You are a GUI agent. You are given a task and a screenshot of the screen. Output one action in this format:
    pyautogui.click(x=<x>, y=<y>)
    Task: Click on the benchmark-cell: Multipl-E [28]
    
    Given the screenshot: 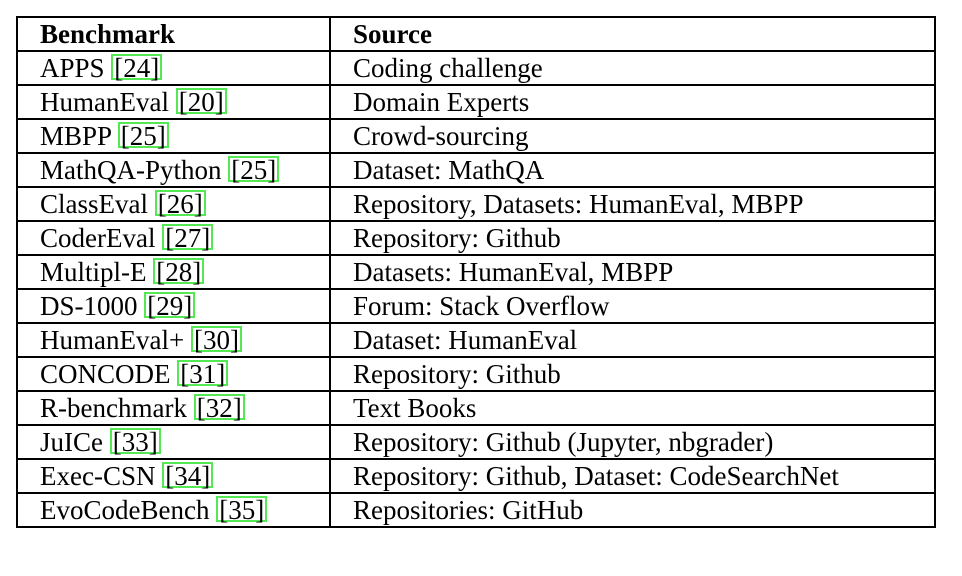 What is the action you would take?
    pyautogui.click(x=173, y=272)
    